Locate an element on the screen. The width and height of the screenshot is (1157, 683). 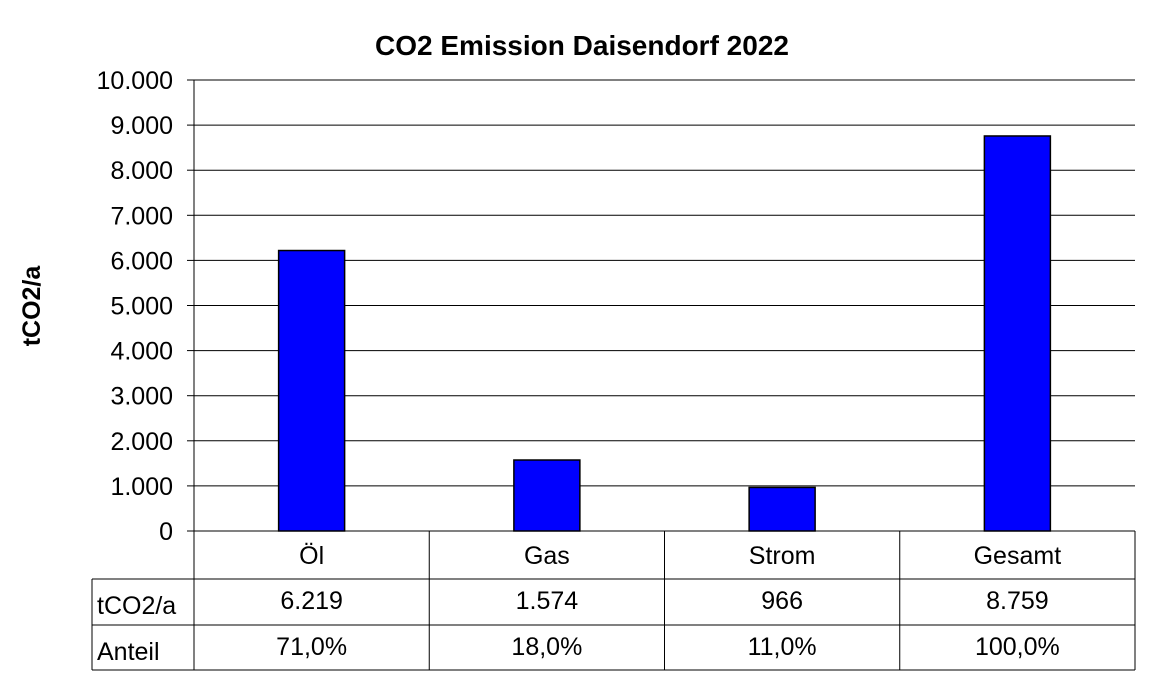
y-tick-label: 10.000 is located at coordinates (135, 81).